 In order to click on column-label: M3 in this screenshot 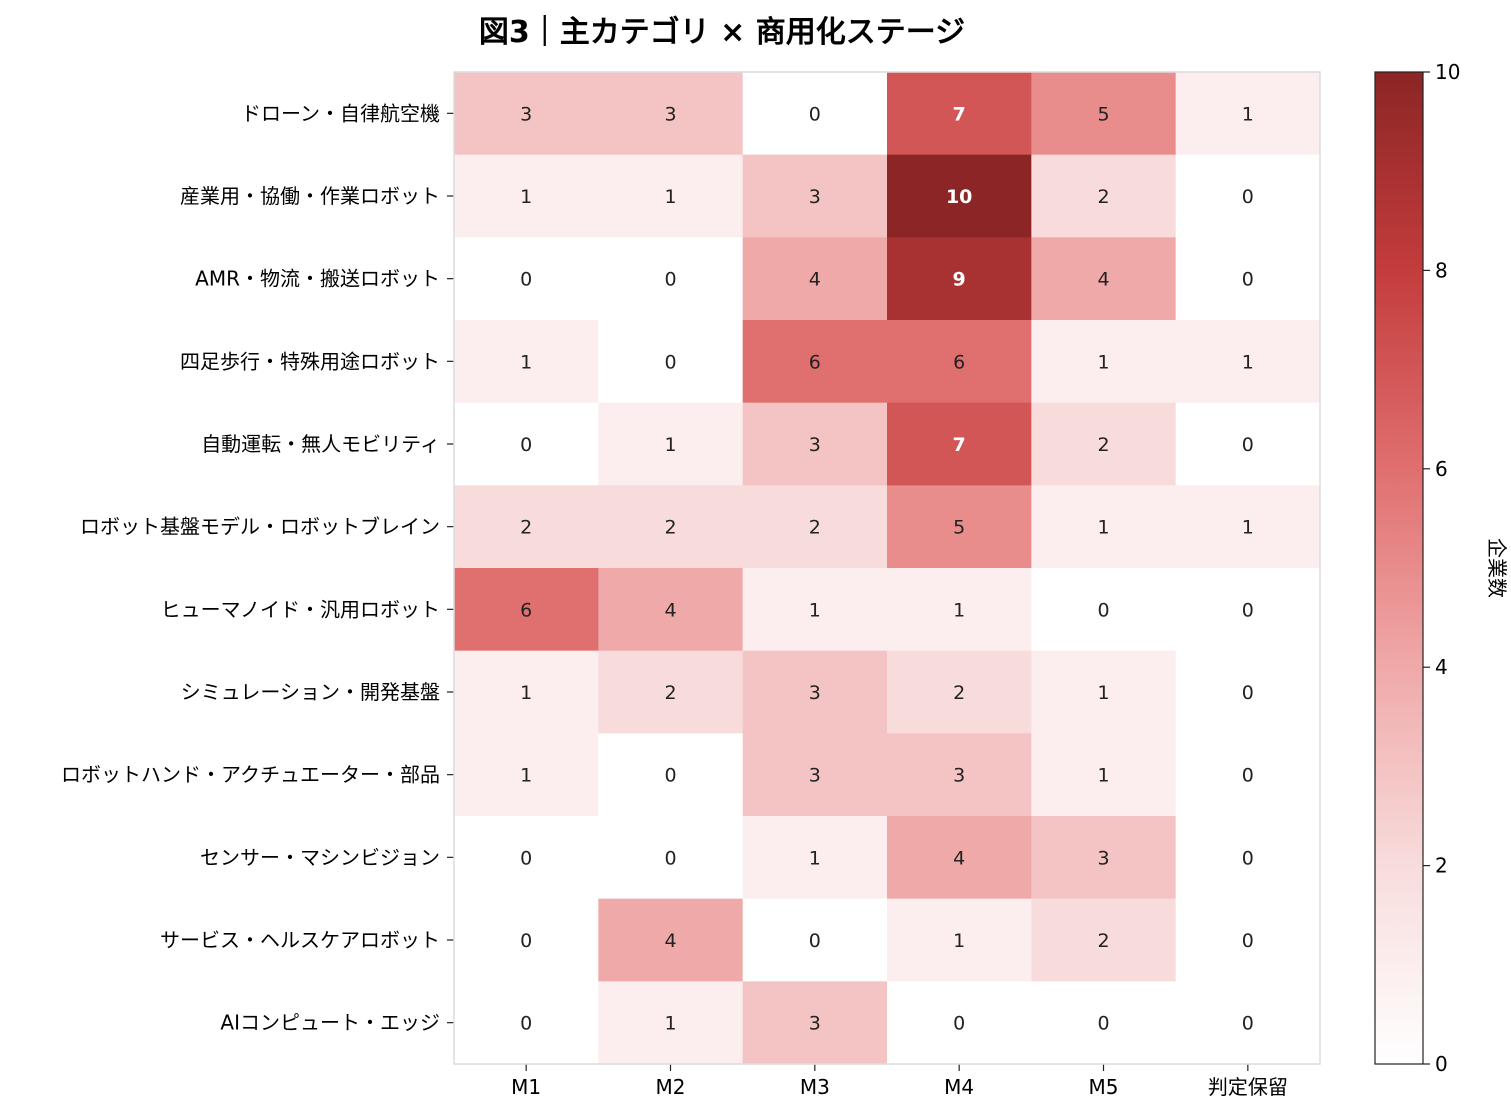, I will do `click(815, 1087)`.